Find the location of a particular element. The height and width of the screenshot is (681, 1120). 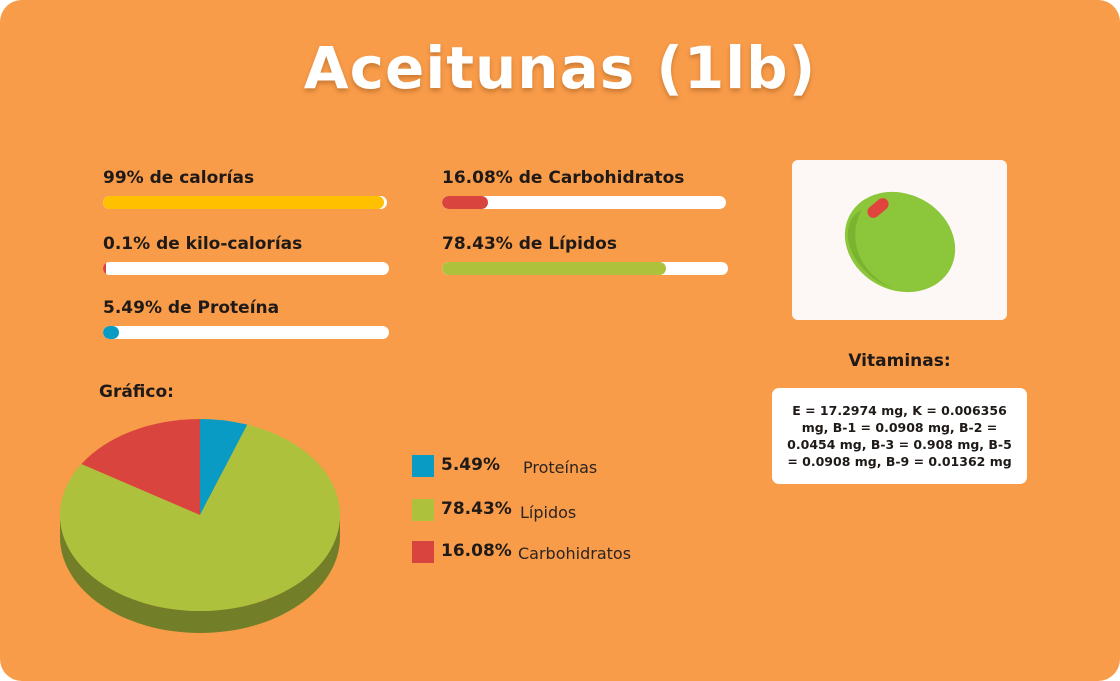

legend-value: 16.08% is located at coordinates (476, 551).